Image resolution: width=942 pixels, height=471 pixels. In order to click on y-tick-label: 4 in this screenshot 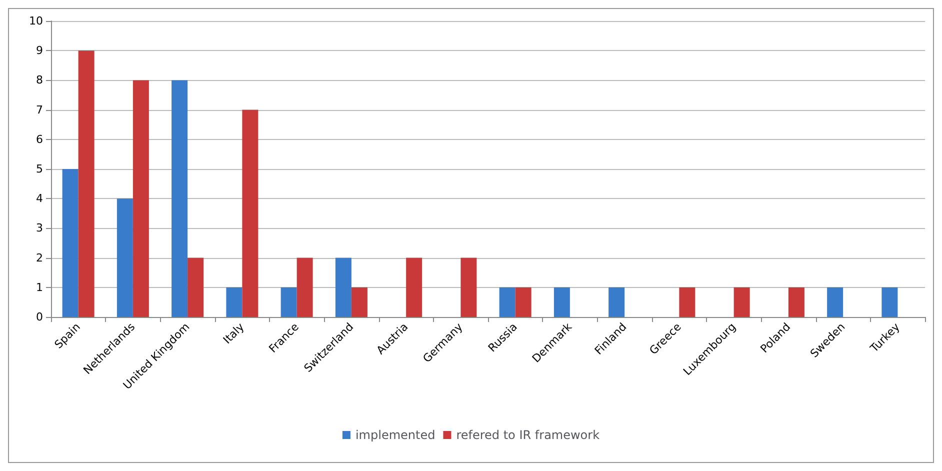, I will do `click(39, 199)`.